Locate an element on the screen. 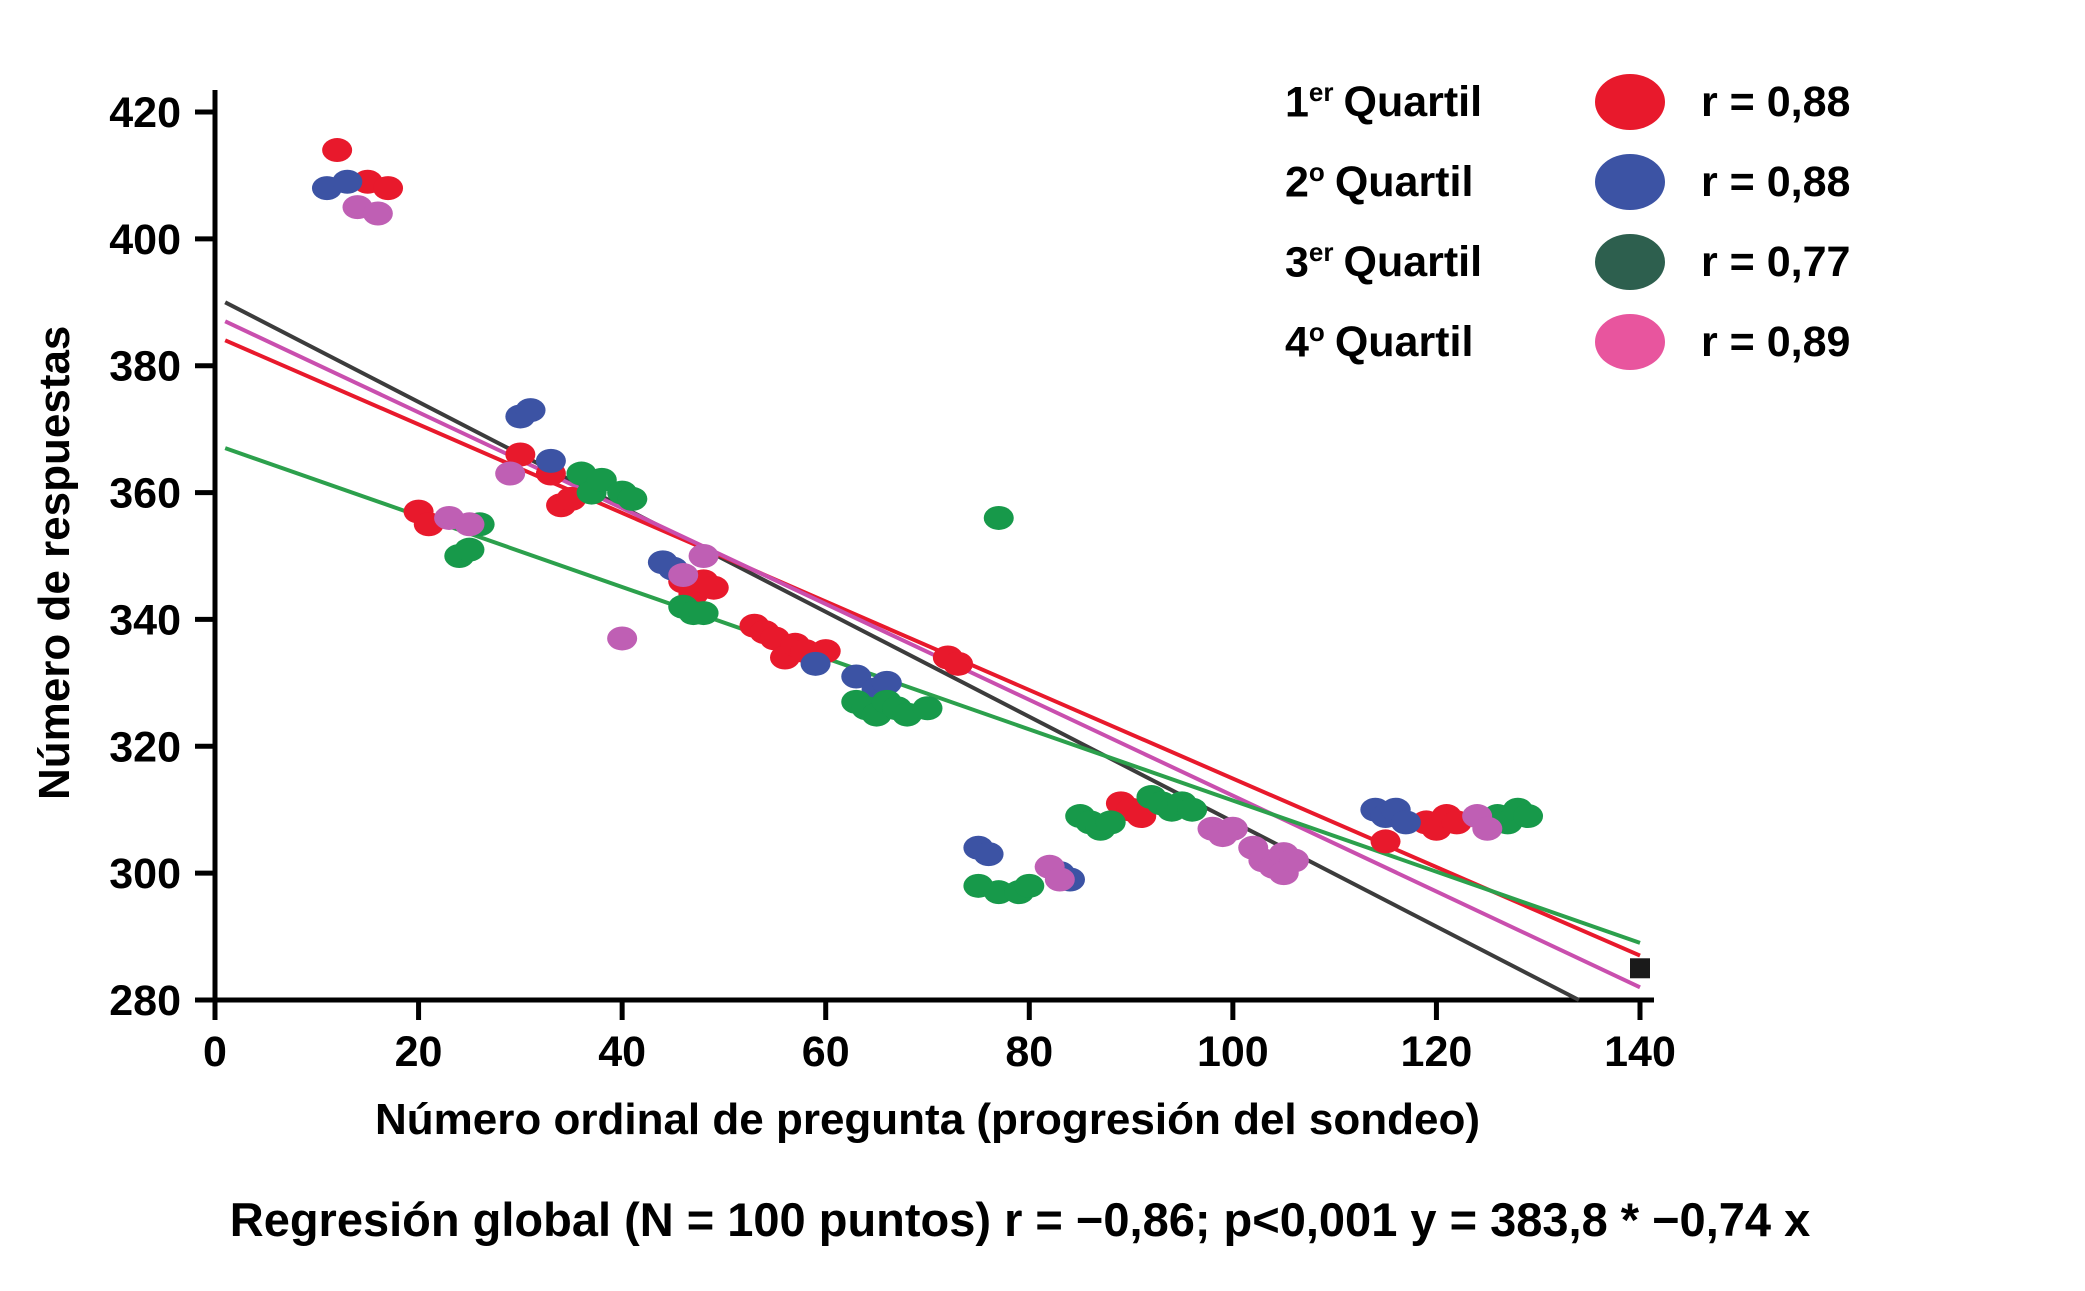 The height and width of the screenshot is (1291, 2085). y-tick-label: 400 is located at coordinates (145, 240).